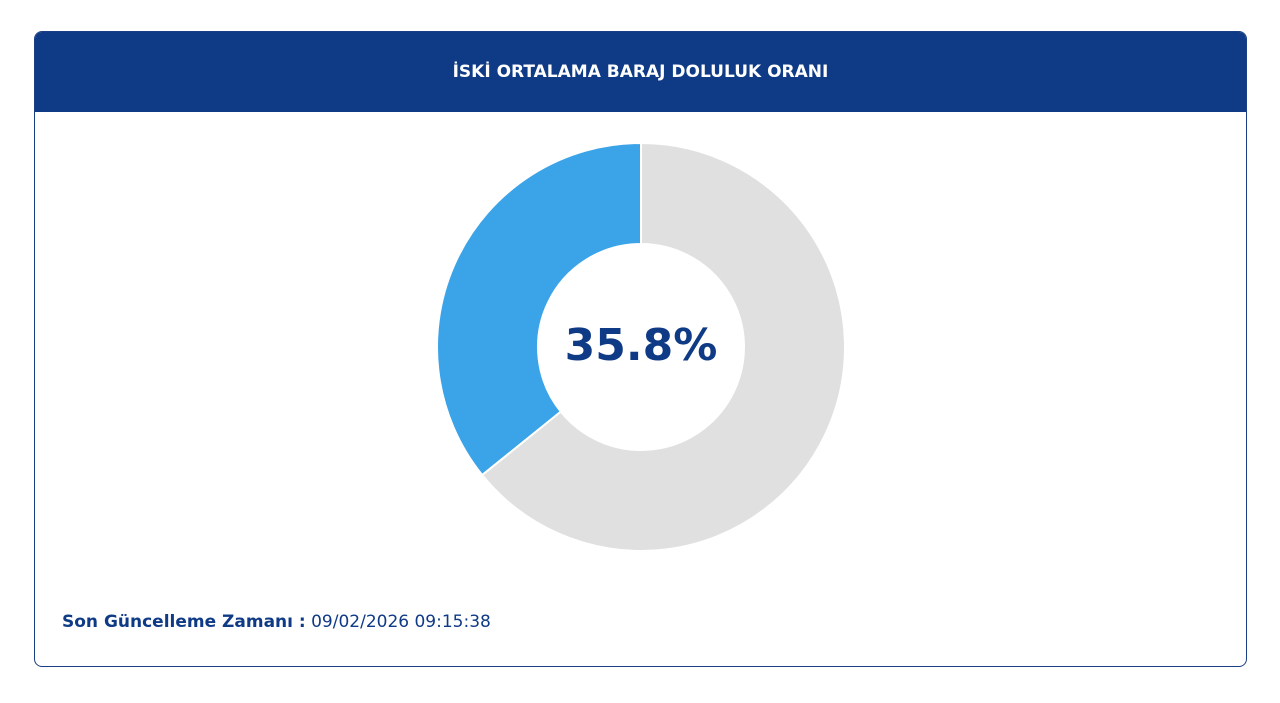  I want to click on footer-value: 09/02/2026 09:15:38, so click(401, 622).